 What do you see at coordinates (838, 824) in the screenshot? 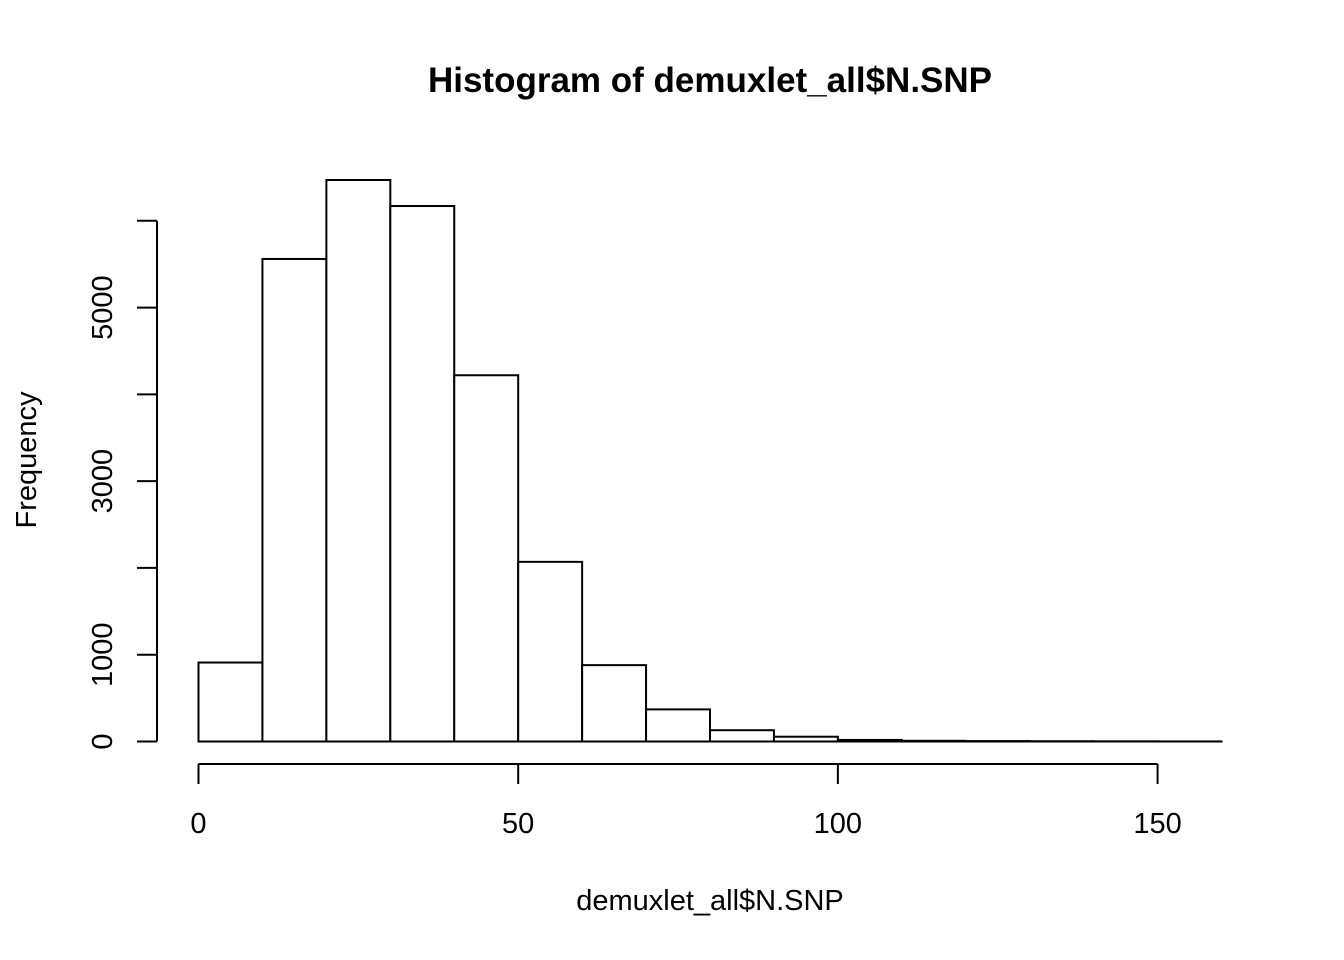
I see `x-tick-label: 100` at bounding box center [838, 824].